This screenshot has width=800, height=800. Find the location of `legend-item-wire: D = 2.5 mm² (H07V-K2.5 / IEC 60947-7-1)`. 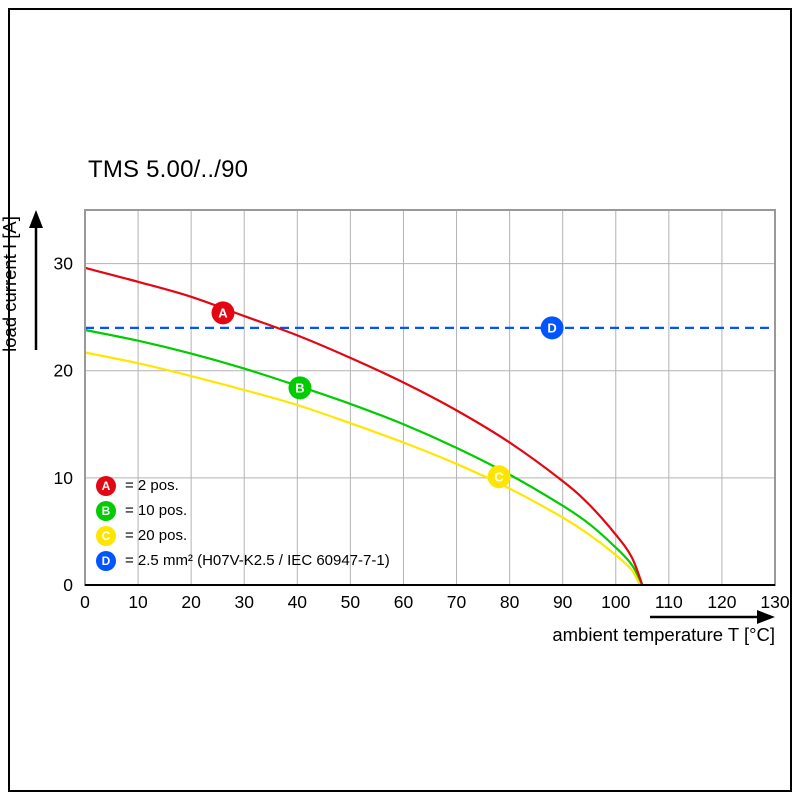

legend-item-wire: D = 2.5 mm² (H07V-K2.5 / IEC 60947-7-1) is located at coordinates (243, 560).